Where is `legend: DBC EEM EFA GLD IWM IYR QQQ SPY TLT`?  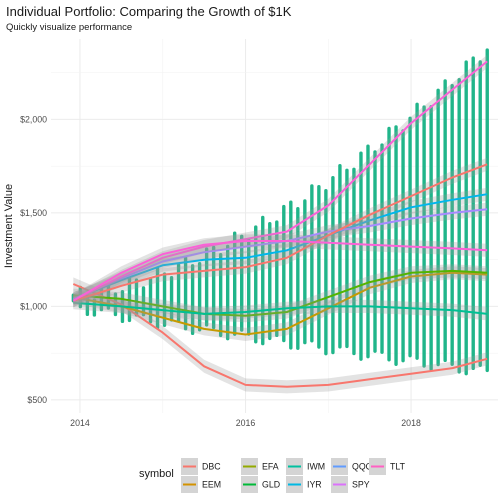 legend: DBC EEM EFA GLD IWM IYR QQQ SPY TLT is located at coordinates (293, 475).